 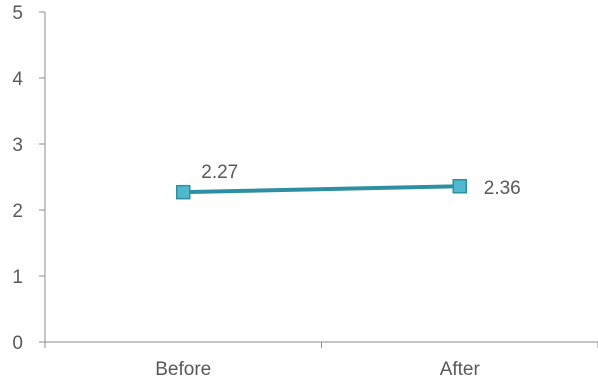 I want to click on y-tick-label: 2, so click(x=17, y=211).